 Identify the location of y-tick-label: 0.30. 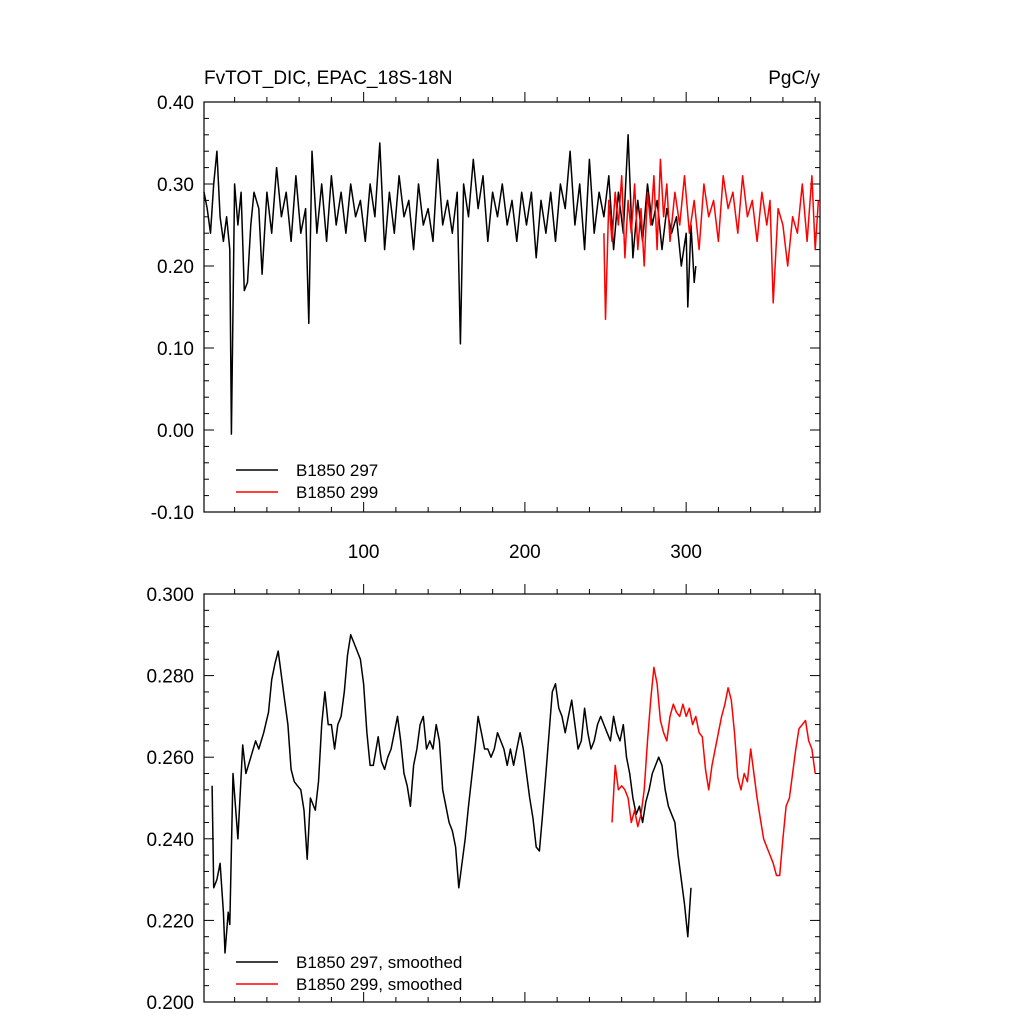
(175, 185).